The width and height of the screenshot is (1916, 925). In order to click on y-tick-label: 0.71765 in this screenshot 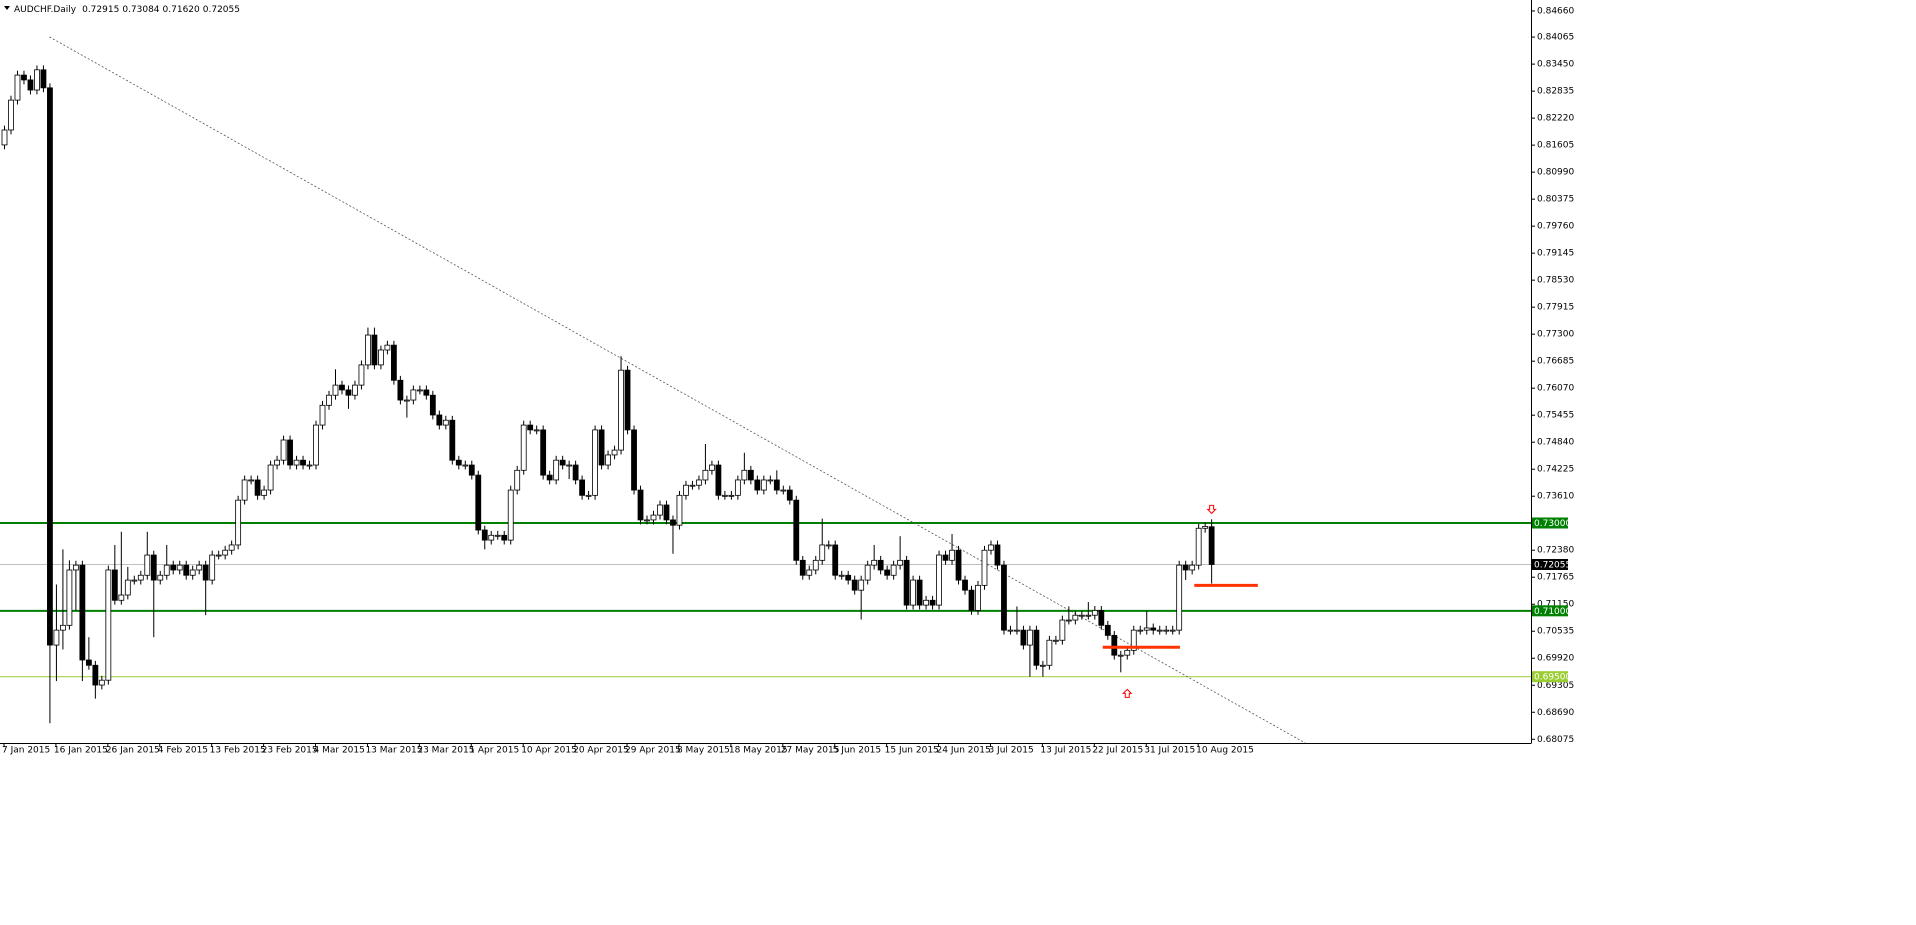, I will do `click(1555, 578)`.